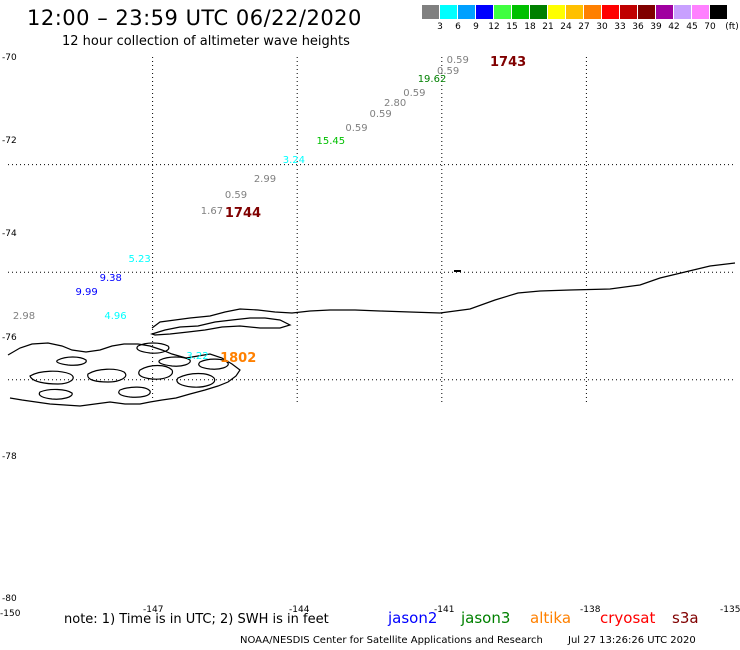 The width and height of the screenshot is (740, 650). What do you see at coordinates (24, 316) in the screenshot?
I see `wave-height-value: 2.98` at bounding box center [24, 316].